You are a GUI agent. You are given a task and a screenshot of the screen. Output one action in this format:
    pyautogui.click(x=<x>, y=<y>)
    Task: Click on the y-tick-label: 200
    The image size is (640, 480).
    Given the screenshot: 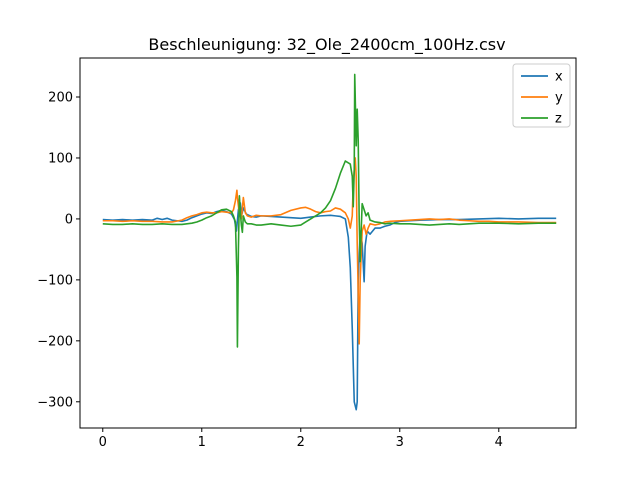 What is the action you would take?
    pyautogui.click(x=60, y=98)
    